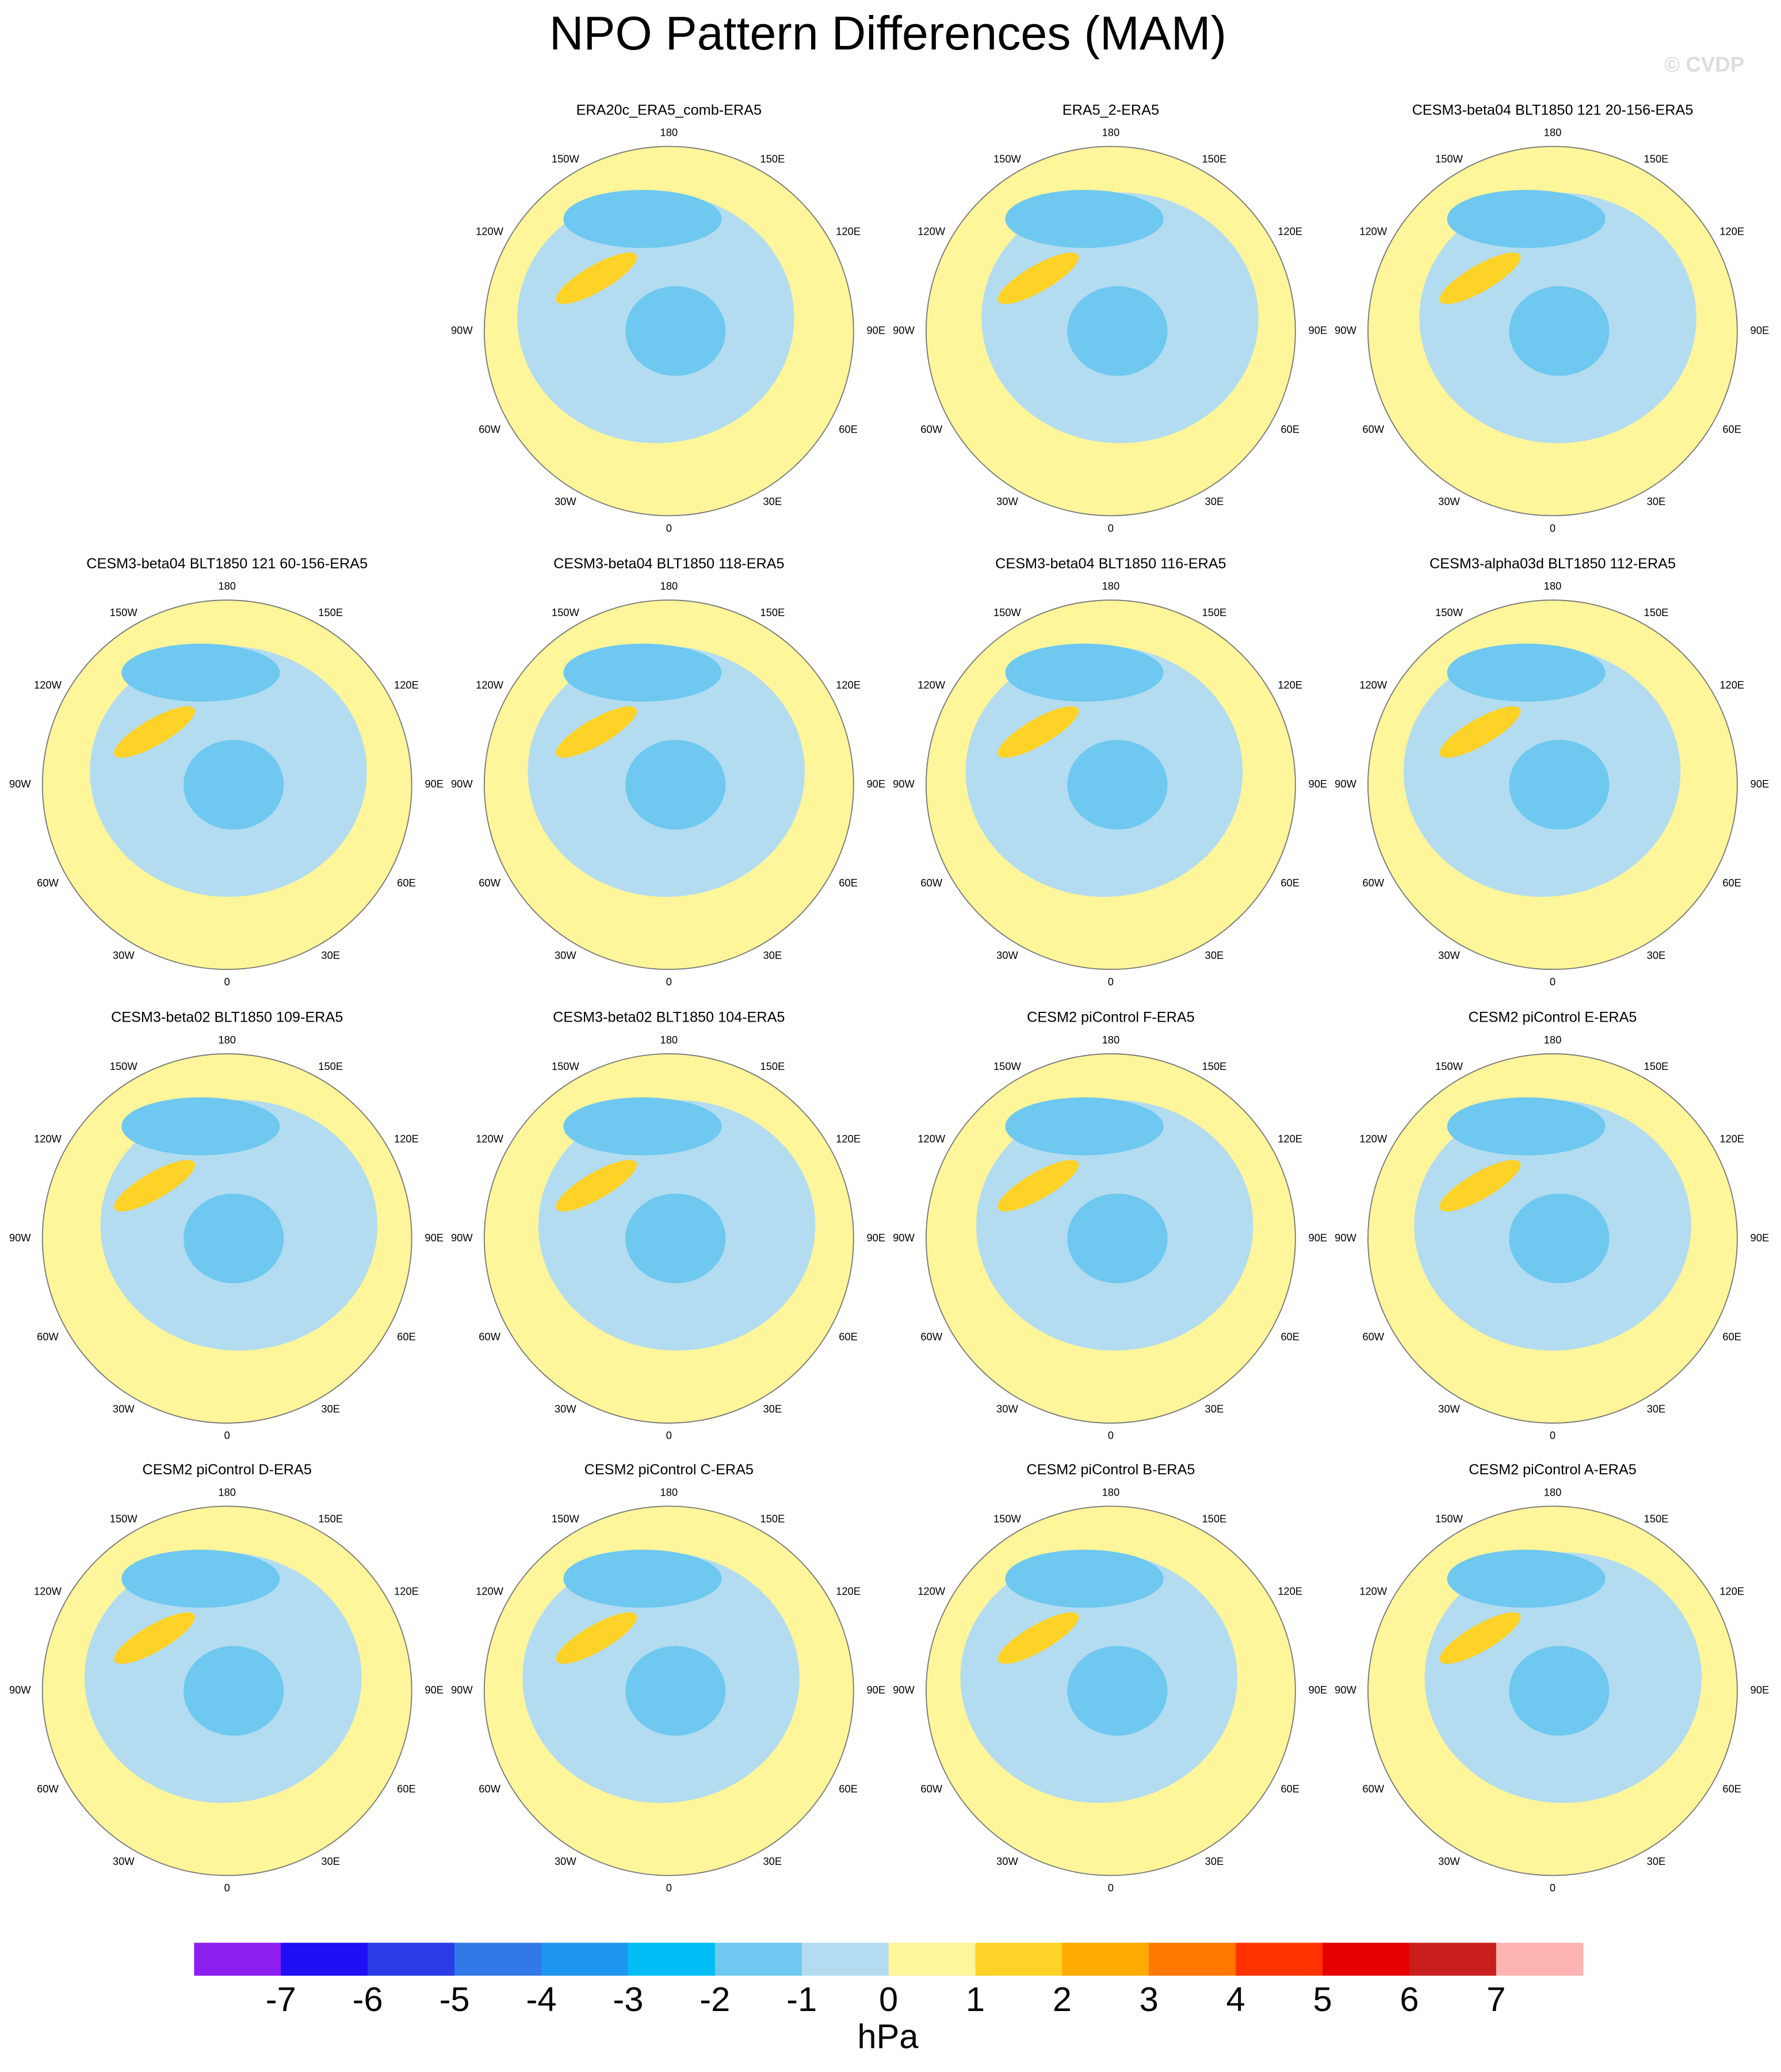 Image resolution: width=1781 pixels, height=2072 pixels. Describe the element at coordinates (715, 2000) in the screenshot. I see `colorbar-tick-label: -2` at that location.